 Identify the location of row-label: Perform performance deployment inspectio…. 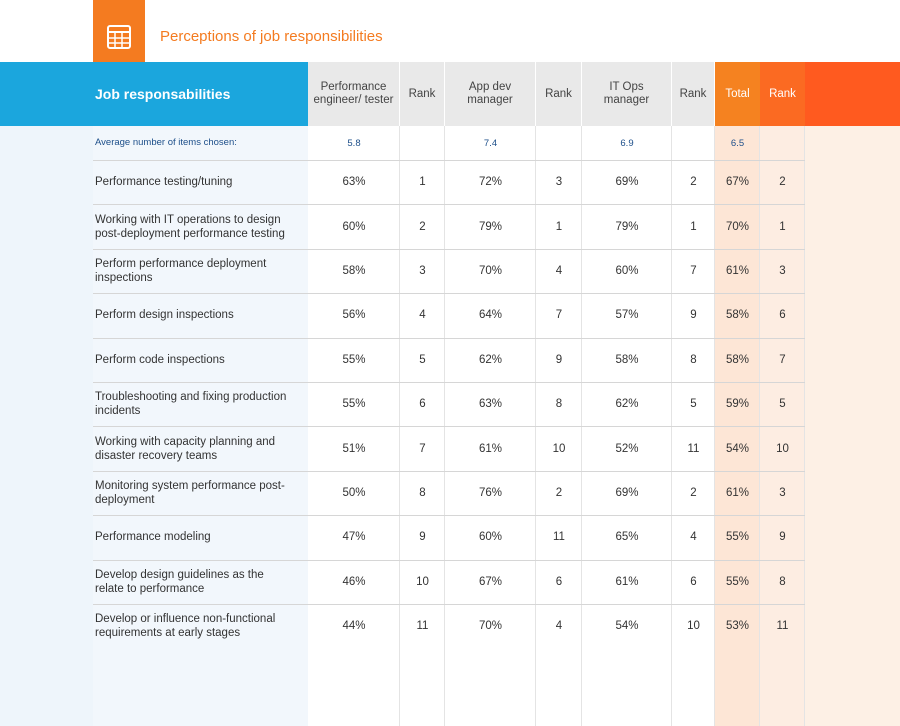
(181, 270).